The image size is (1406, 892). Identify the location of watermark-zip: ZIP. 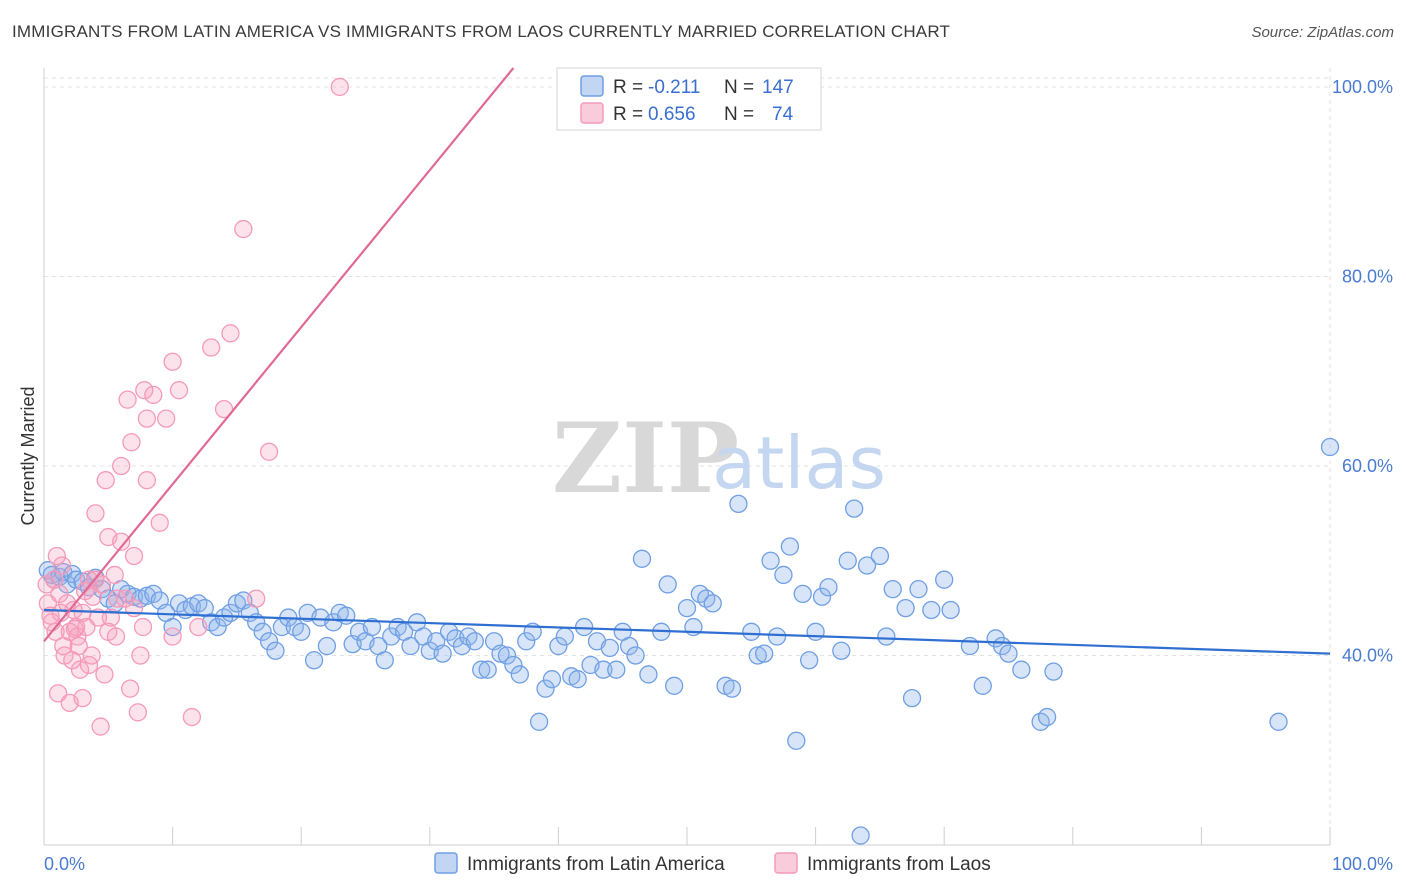
(645, 458).